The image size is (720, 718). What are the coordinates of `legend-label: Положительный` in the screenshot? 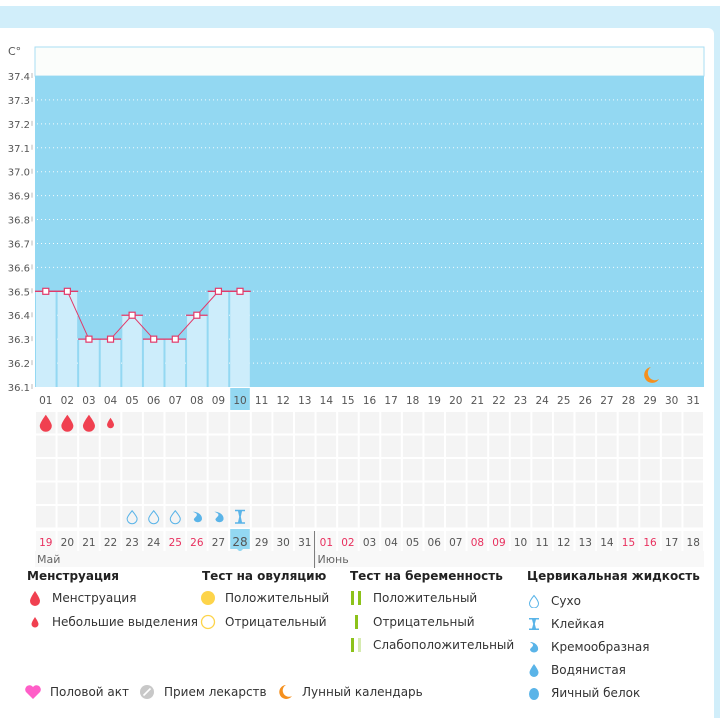 It's located at (425, 598).